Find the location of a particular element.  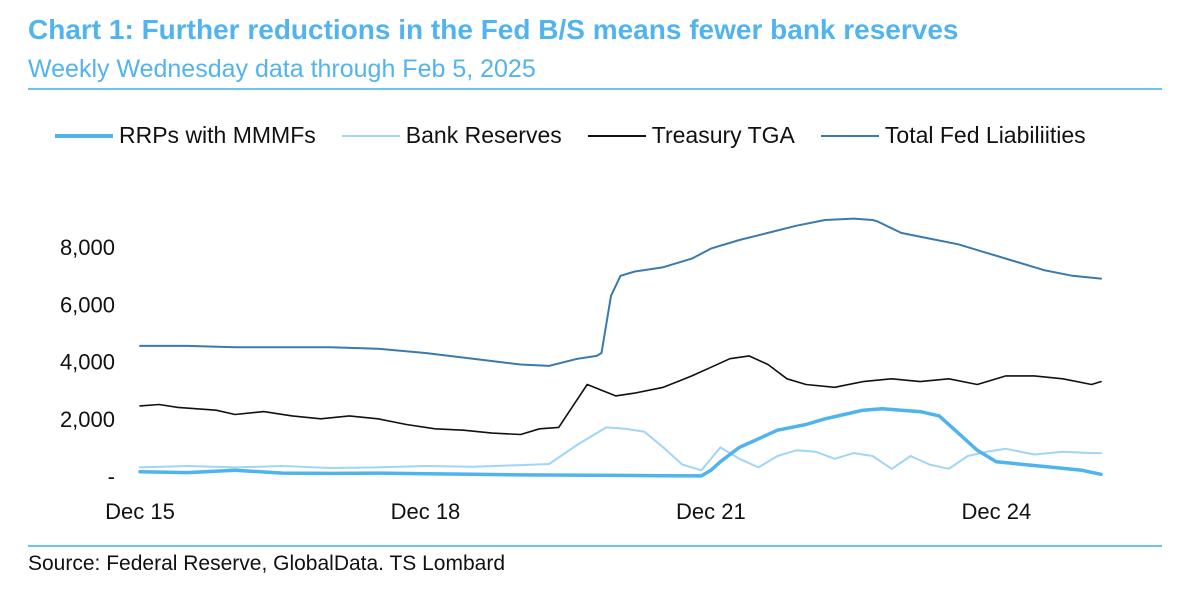

x-tick-label: Dec 21 is located at coordinates (711, 511).